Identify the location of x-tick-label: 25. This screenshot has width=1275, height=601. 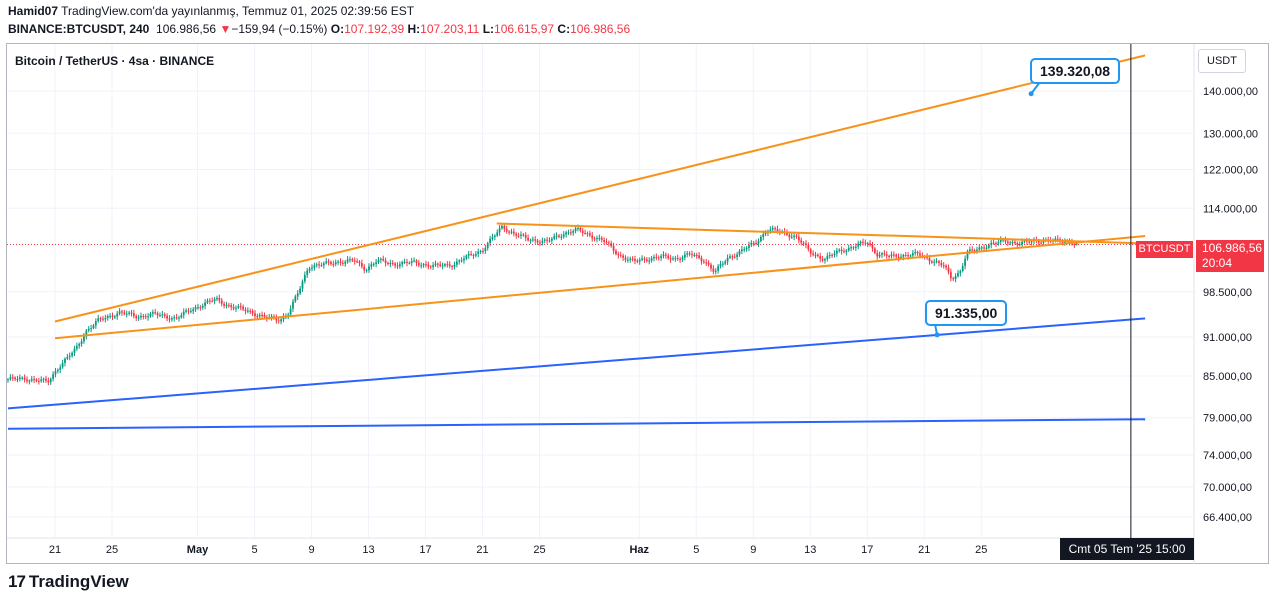
(539, 550).